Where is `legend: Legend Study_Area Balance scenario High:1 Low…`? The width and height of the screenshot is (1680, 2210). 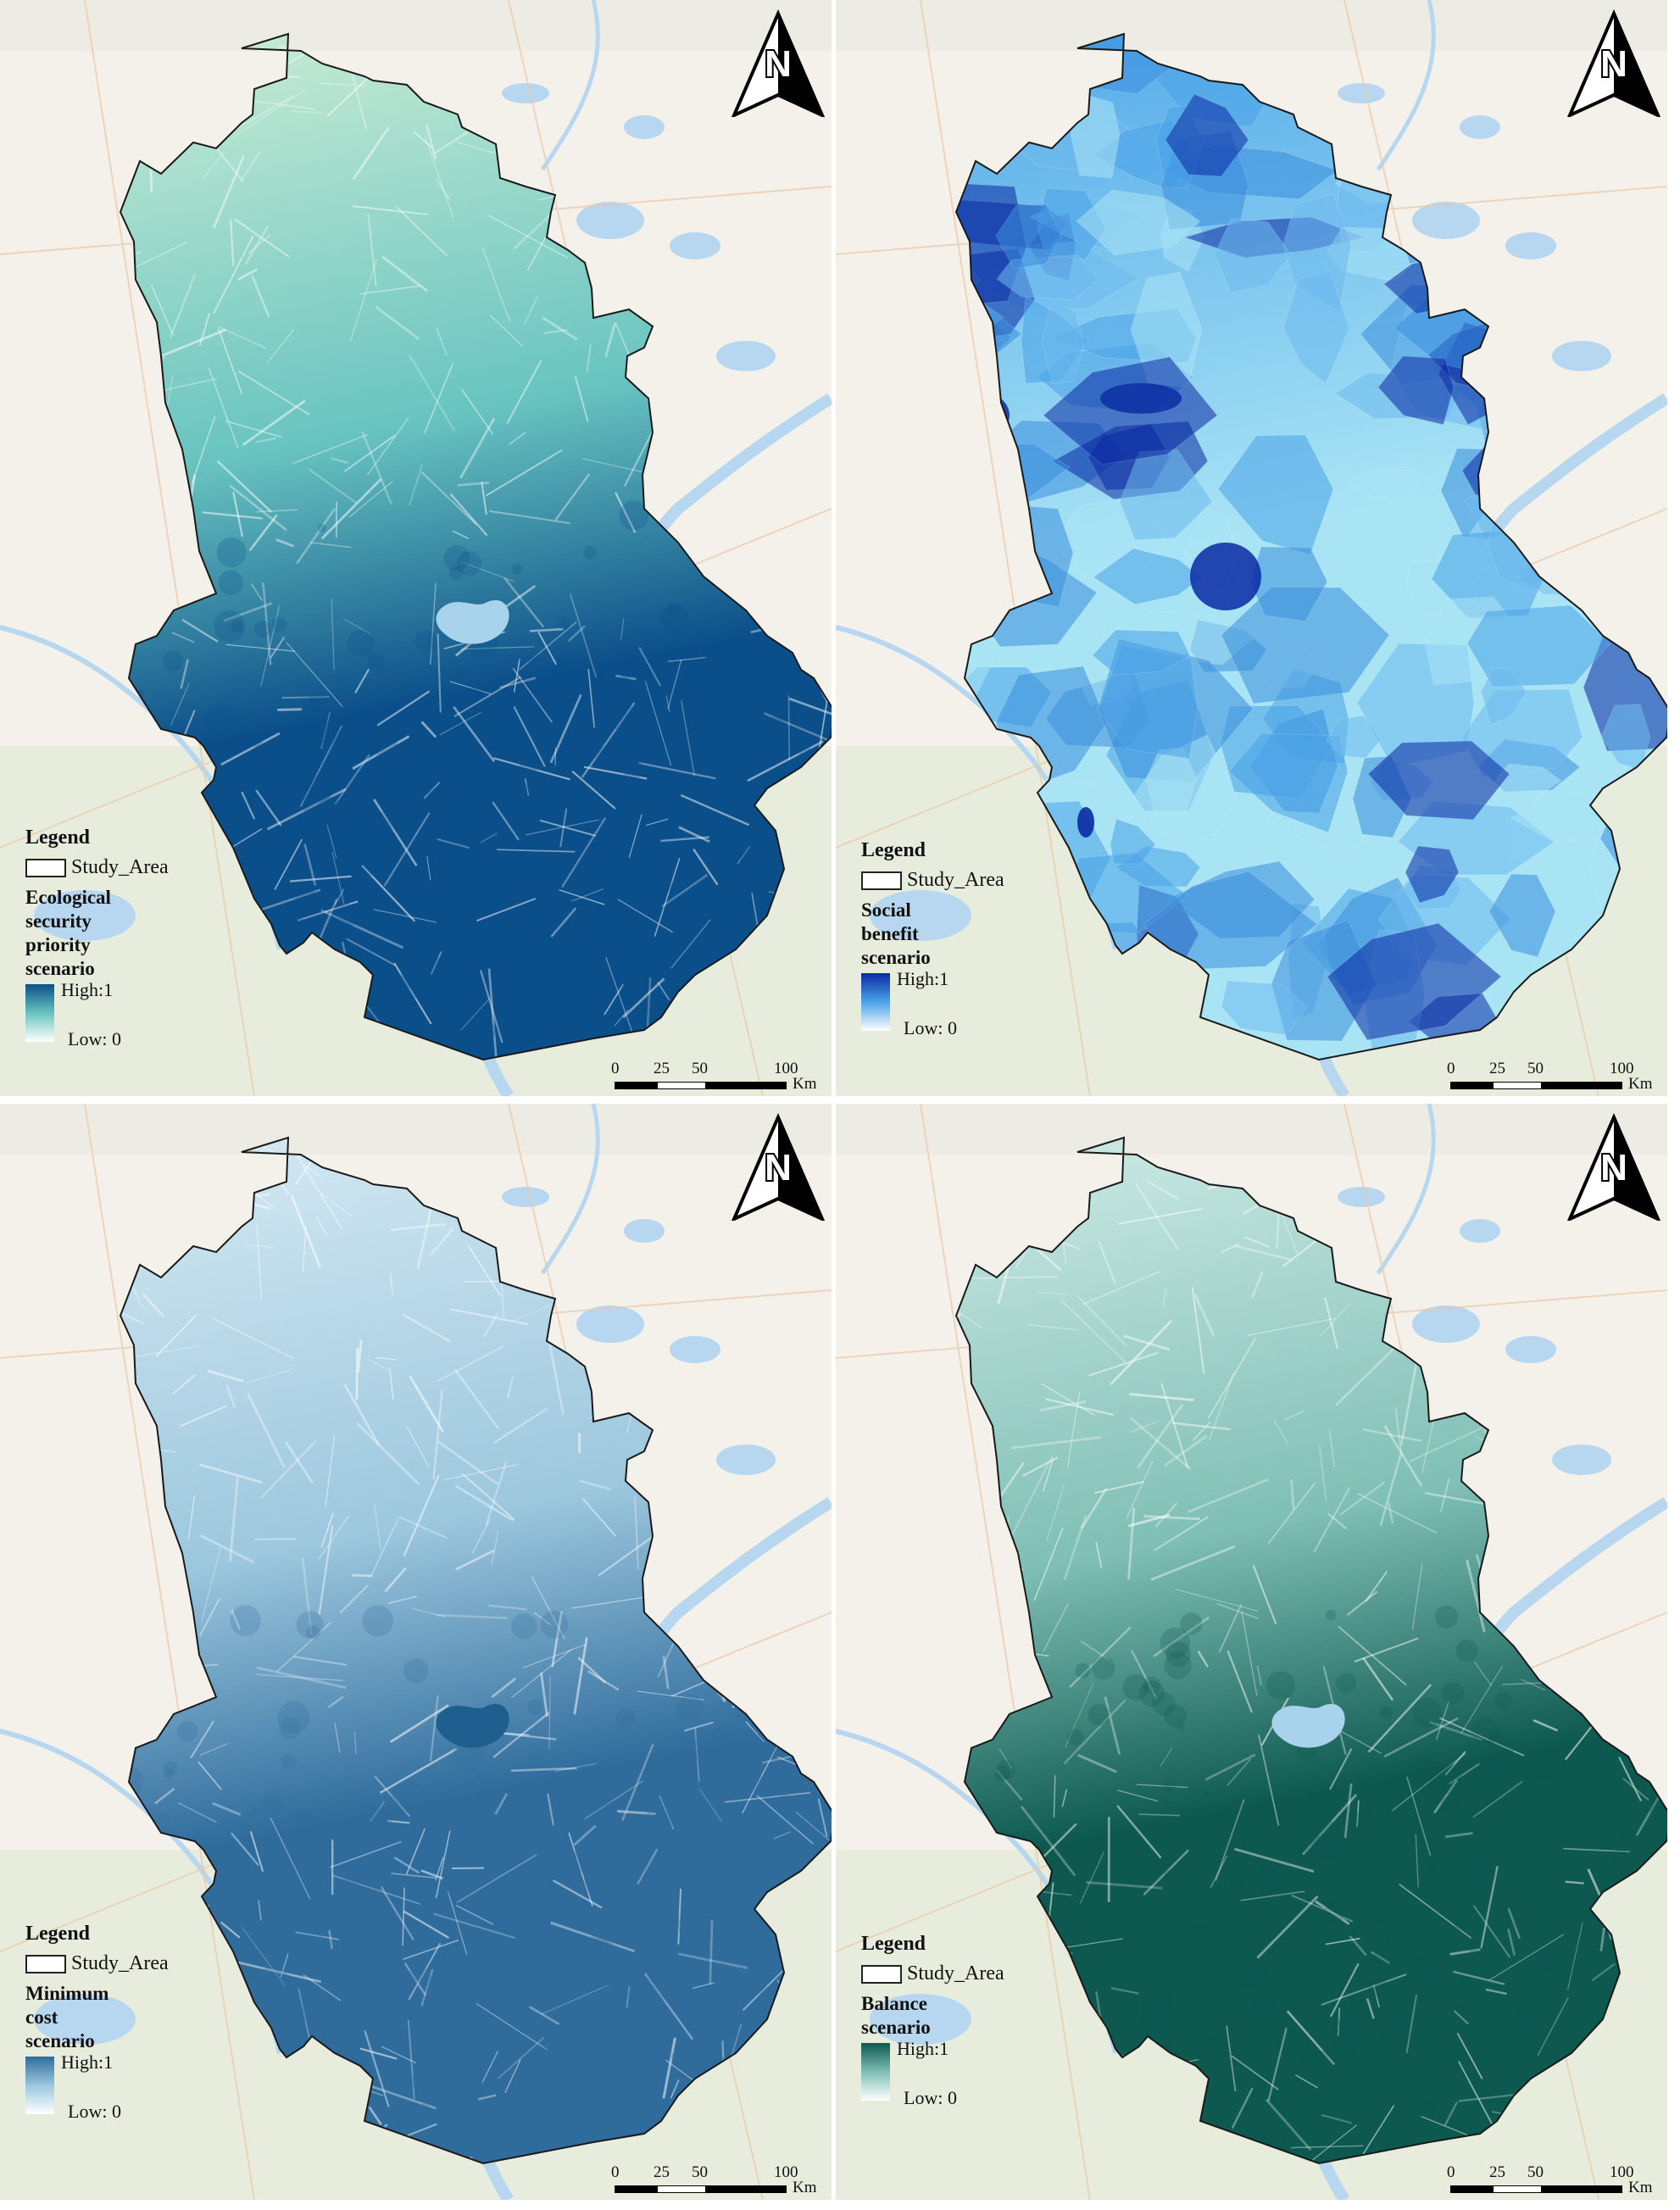 legend: Legend Study_Area Balance scenario High:1 Low… is located at coordinates (932, 2020).